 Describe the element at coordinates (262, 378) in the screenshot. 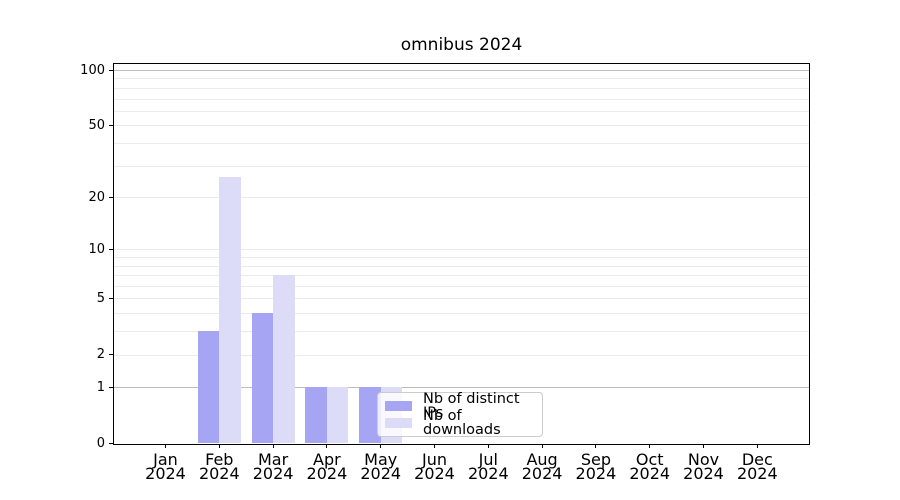

I see `bar-distinct-ips-mar` at that location.